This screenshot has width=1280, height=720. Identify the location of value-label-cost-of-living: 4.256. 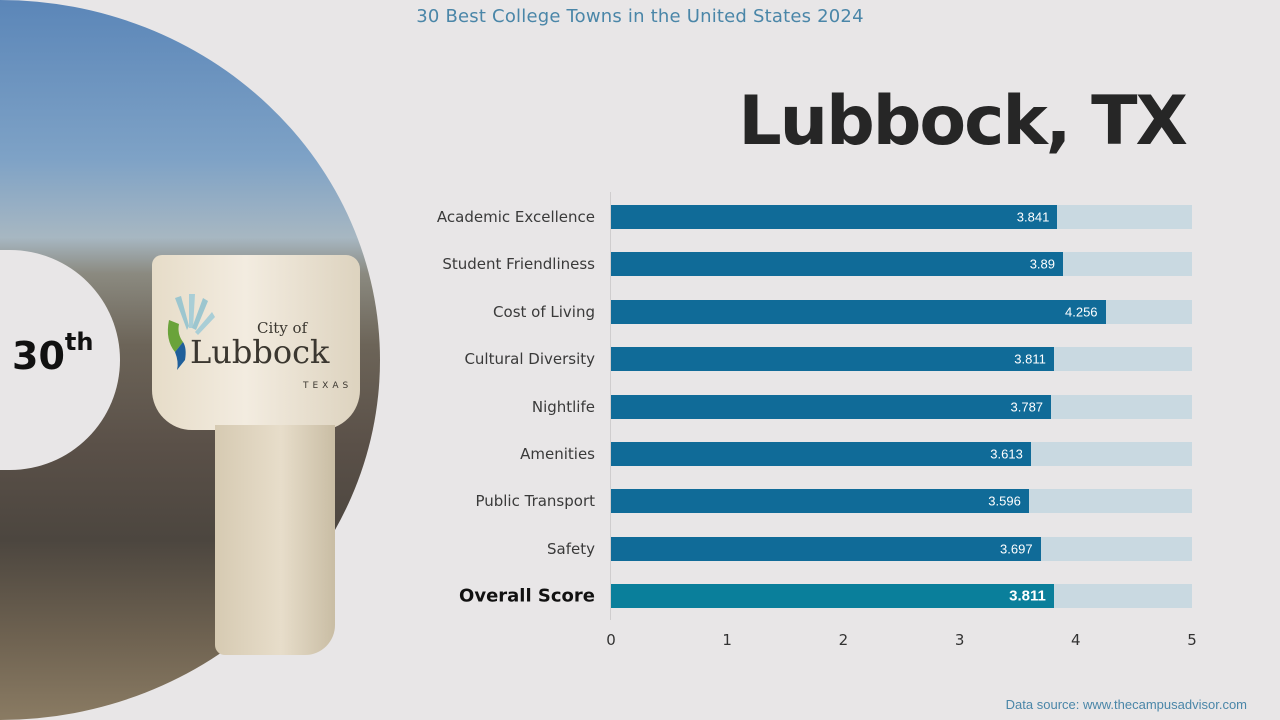
(1081, 312).